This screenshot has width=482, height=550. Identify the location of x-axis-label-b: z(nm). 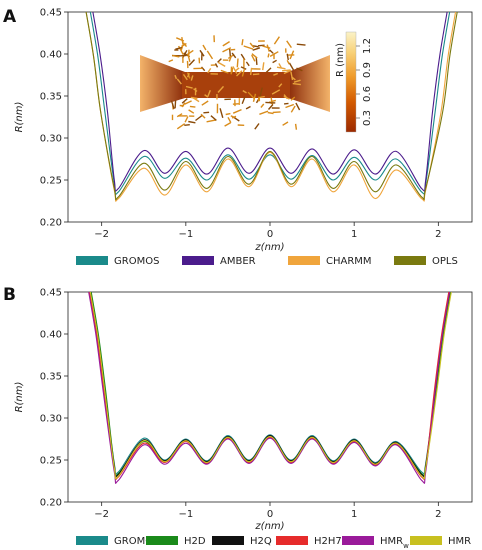
(269, 526).